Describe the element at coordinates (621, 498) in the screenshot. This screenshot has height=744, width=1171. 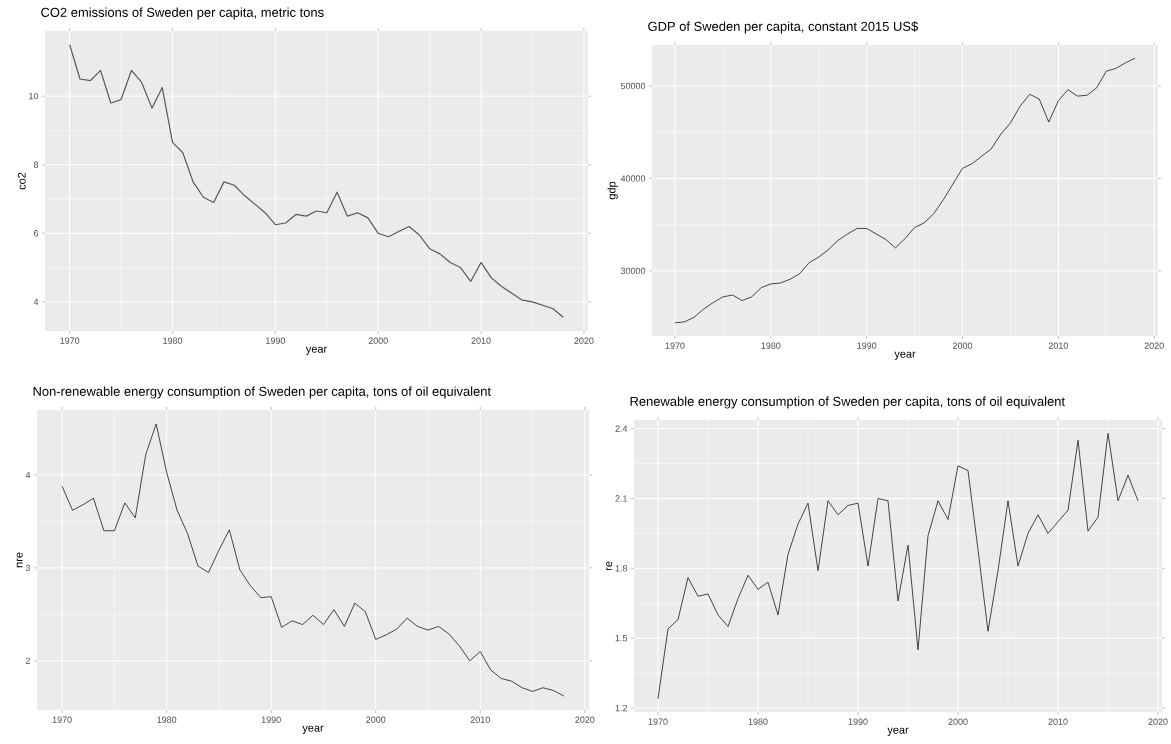
I see `y-tick-label: 2.1` at that location.